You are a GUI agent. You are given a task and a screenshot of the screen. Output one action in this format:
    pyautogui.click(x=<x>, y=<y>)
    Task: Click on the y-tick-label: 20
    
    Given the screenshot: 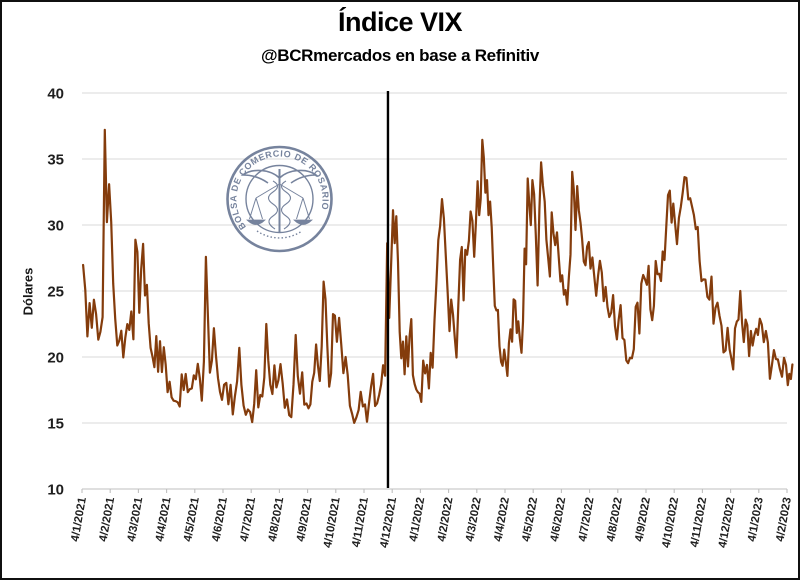 What is the action you would take?
    pyautogui.click(x=55, y=358)
    